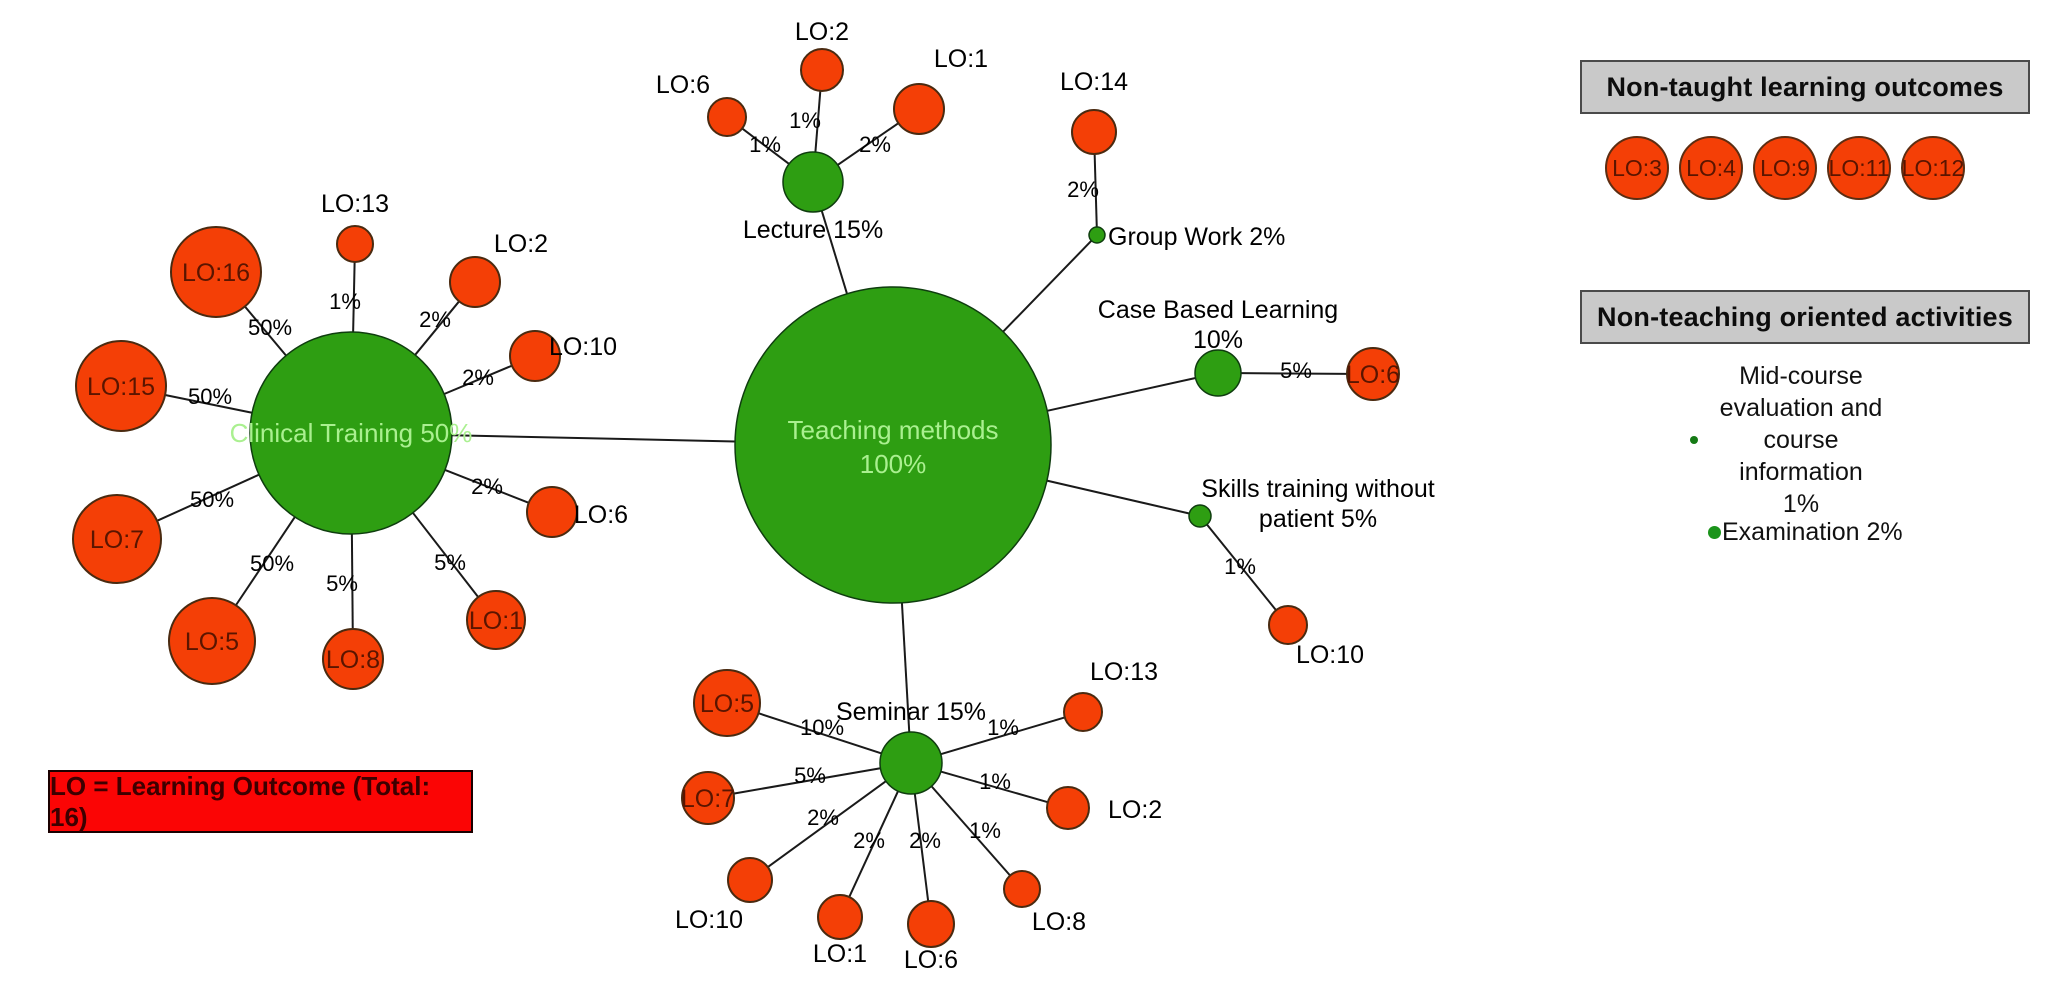 This screenshot has height=1001, width=2059. Describe the element at coordinates (750, 880) in the screenshot. I see `node-outcome-seminar-lo10` at that location.